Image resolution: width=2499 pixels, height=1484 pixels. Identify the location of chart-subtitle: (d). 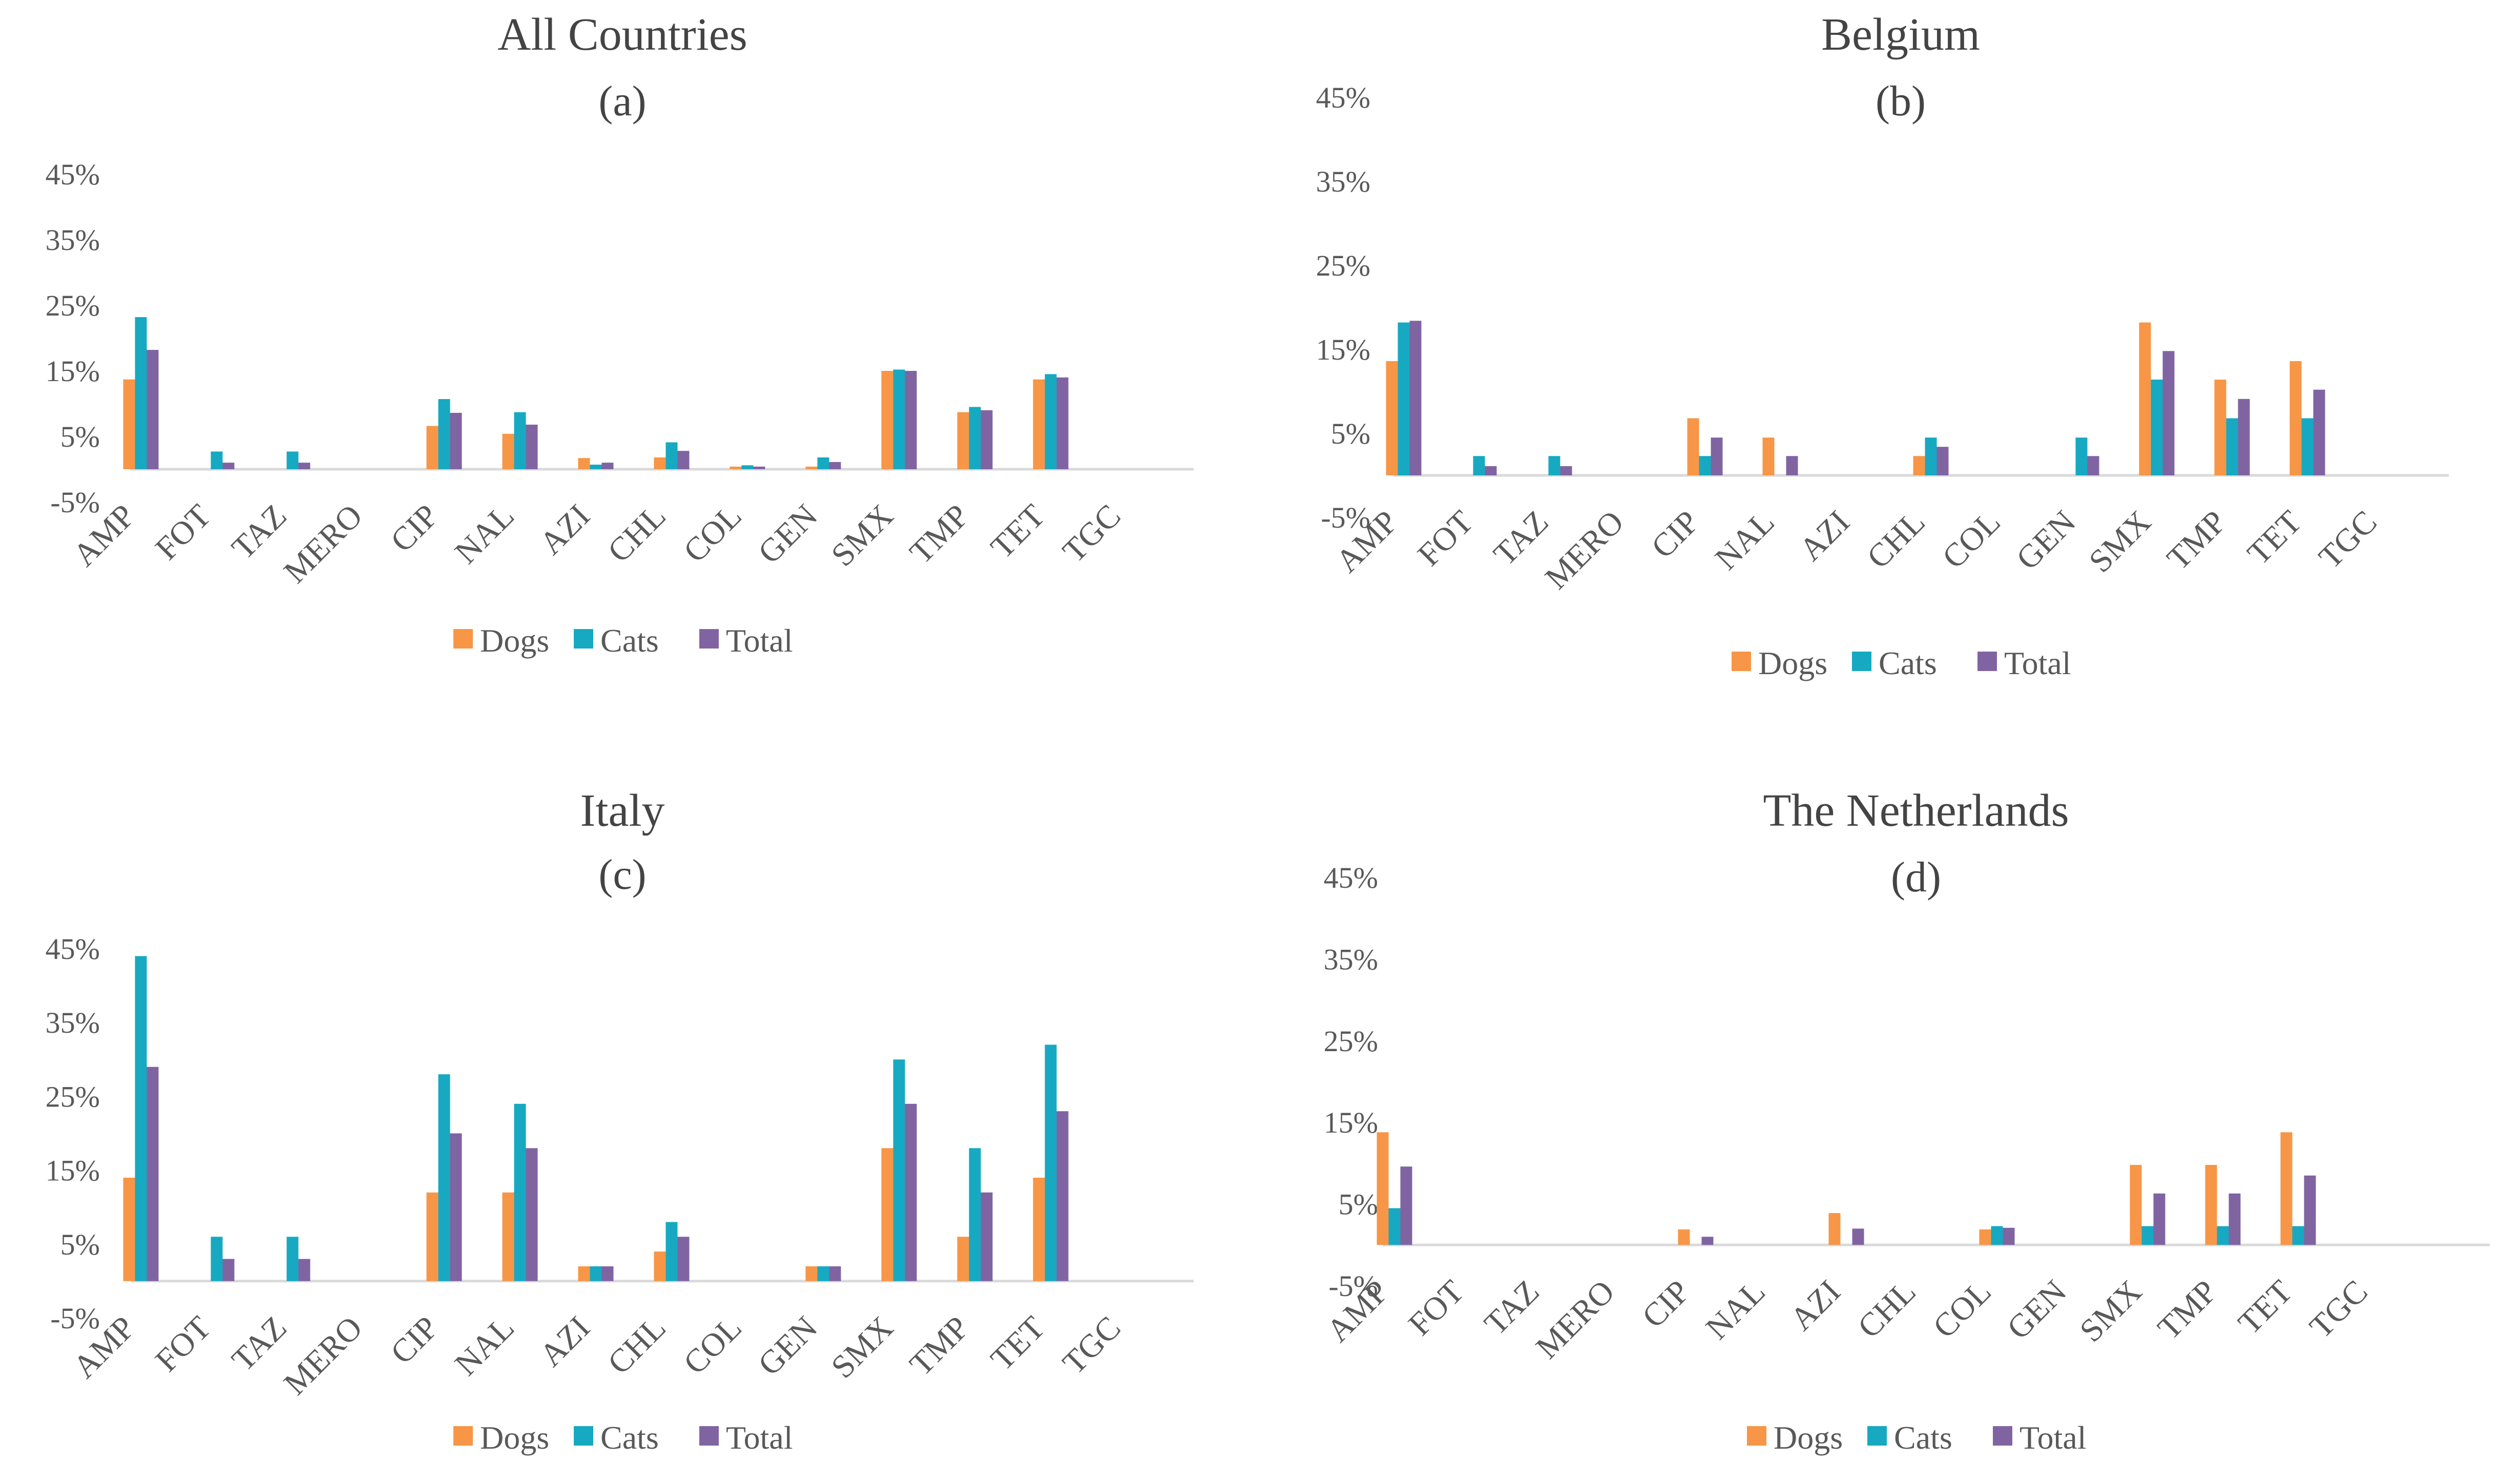
(1916, 877).